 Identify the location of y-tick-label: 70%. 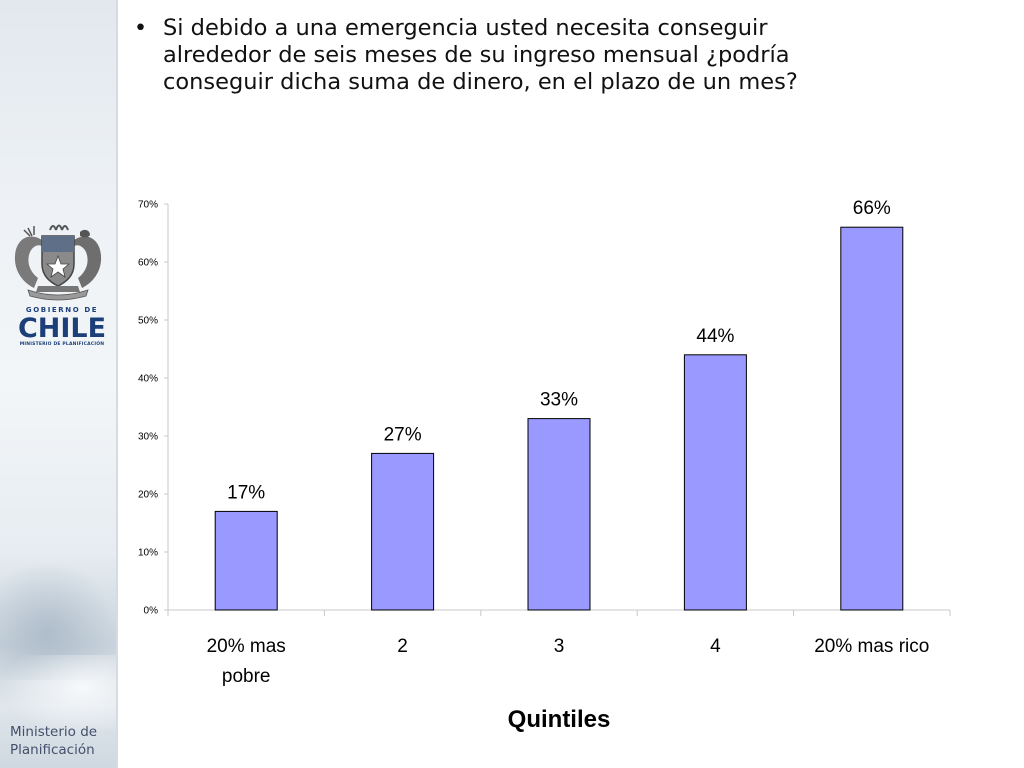
(148, 205).